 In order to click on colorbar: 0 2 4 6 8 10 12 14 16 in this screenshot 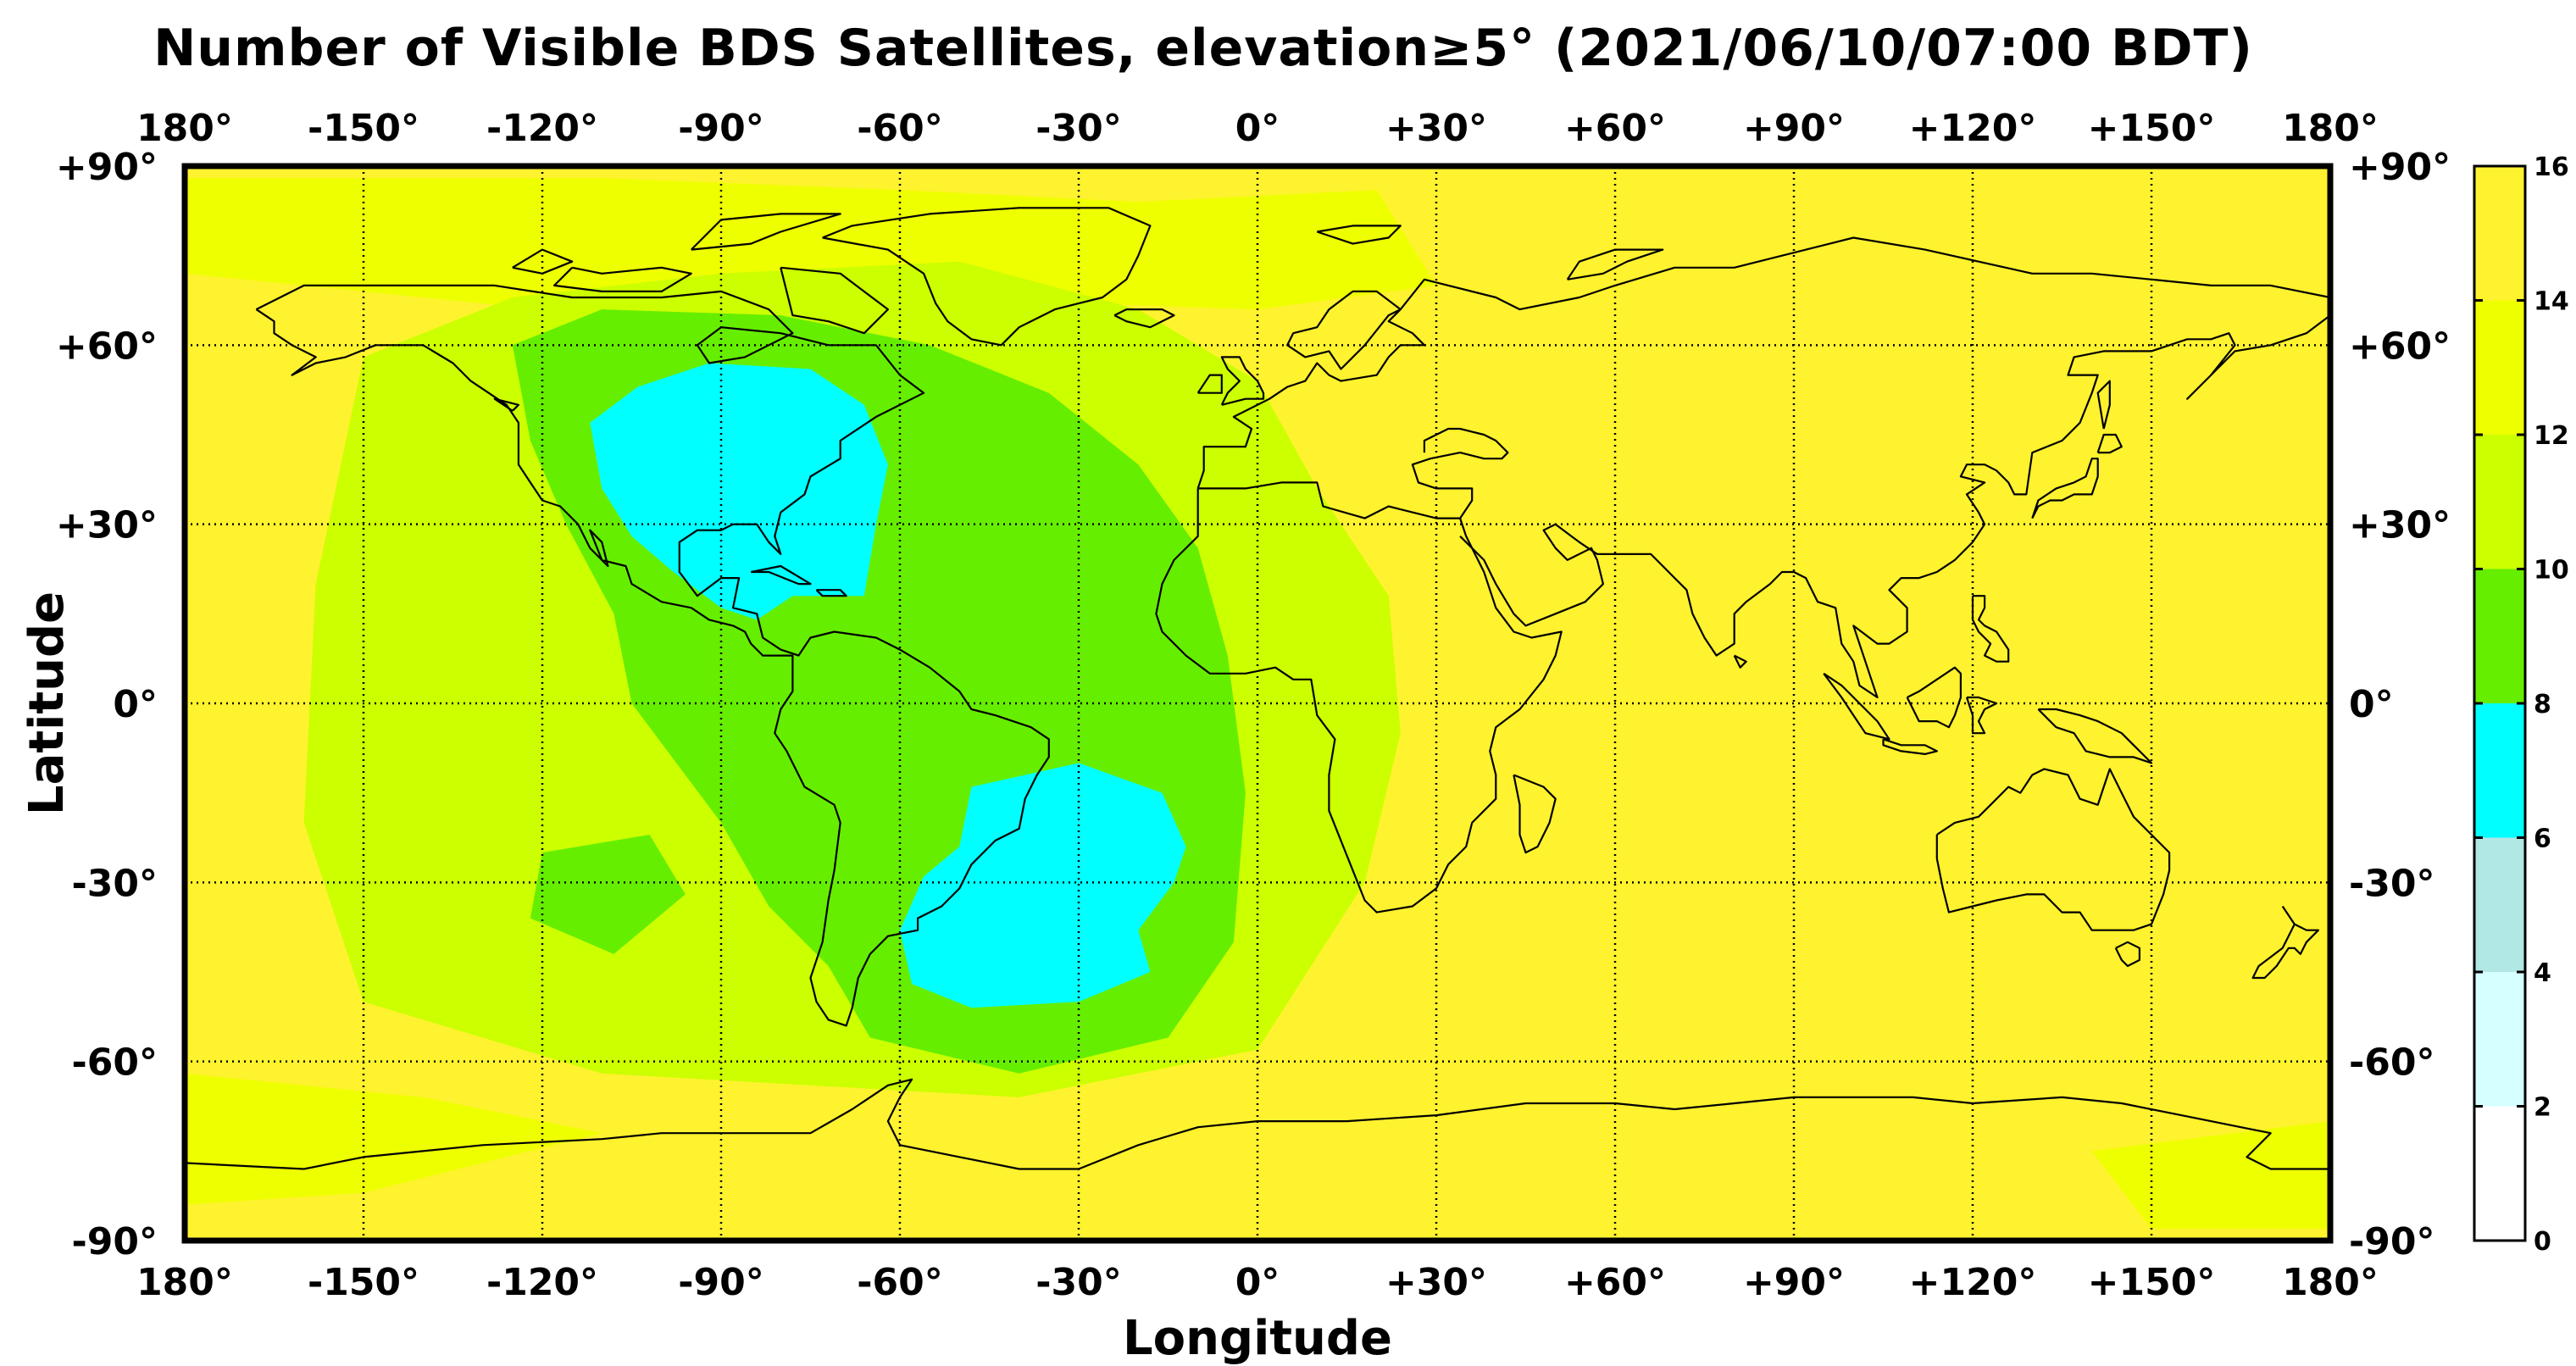, I will do `click(2521, 705)`.